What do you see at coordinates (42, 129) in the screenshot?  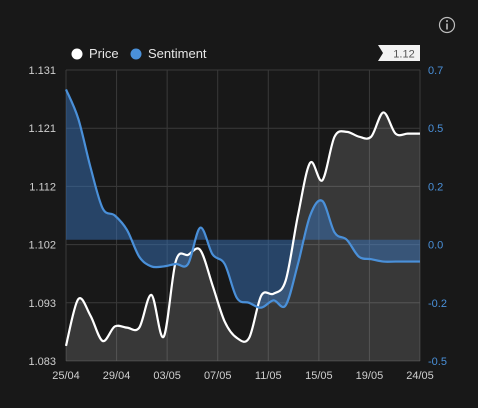 I see `y-left-tick-label: 1.121` at bounding box center [42, 129].